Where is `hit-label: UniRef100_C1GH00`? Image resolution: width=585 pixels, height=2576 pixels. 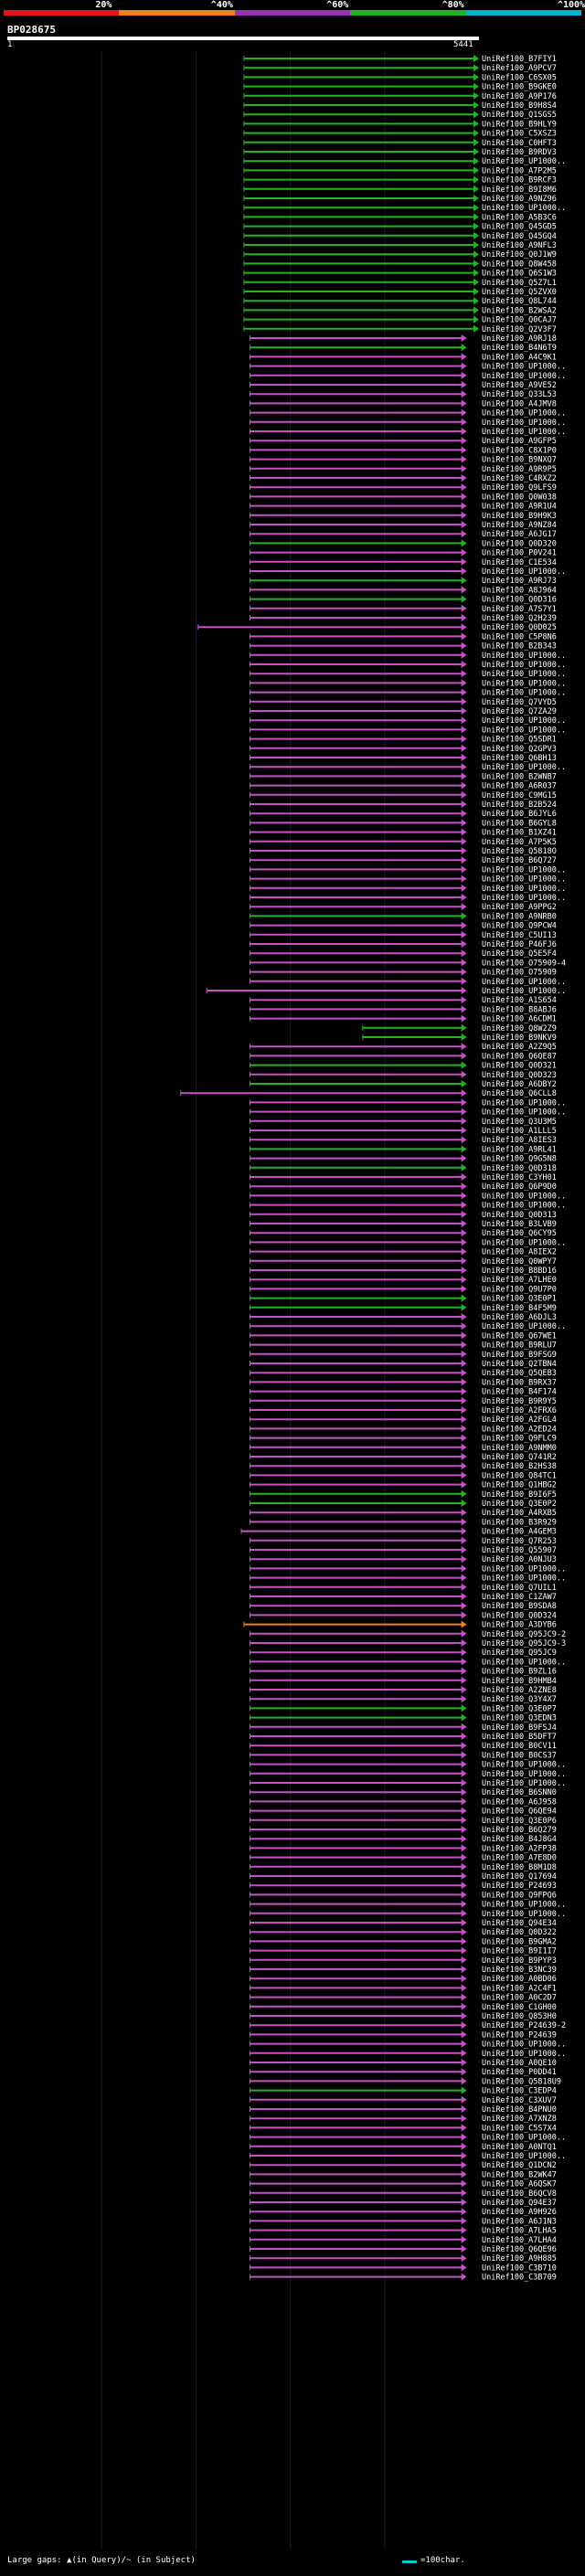 hit-label: UniRef100_C1GH00 is located at coordinates (519, 2007).